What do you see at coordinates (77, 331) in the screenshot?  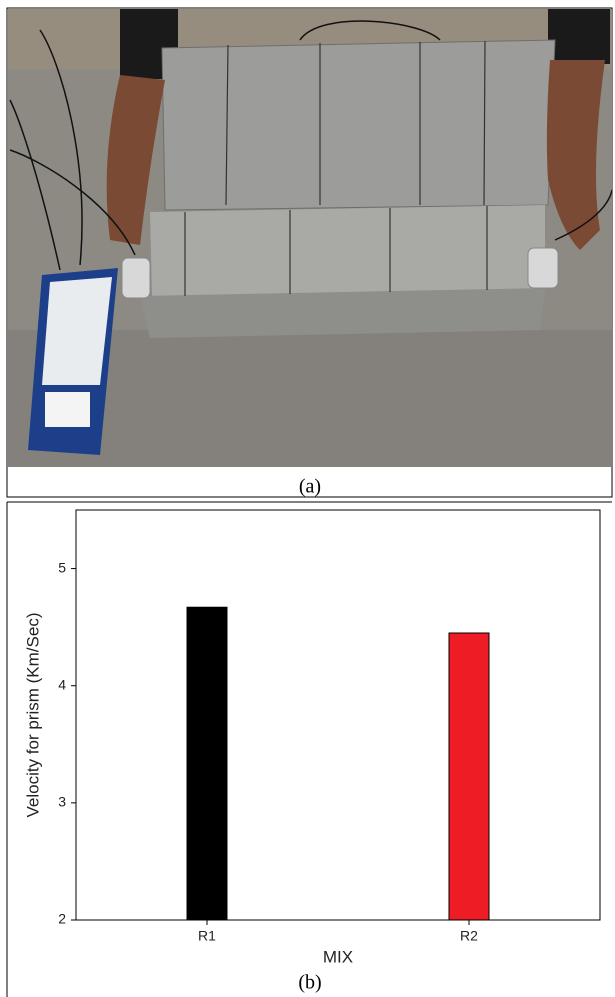 I see `device-panel` at bounding box center [77, 331].